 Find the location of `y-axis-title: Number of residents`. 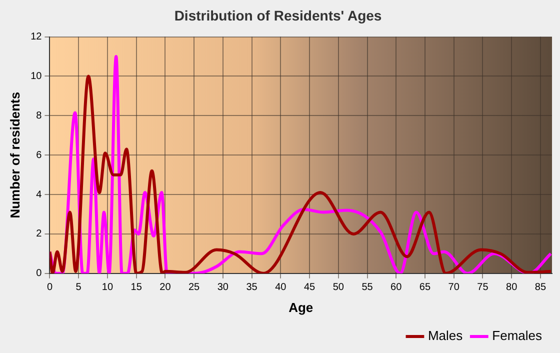

y-axis-title: Number of residents is located at coordinates (14, 155).